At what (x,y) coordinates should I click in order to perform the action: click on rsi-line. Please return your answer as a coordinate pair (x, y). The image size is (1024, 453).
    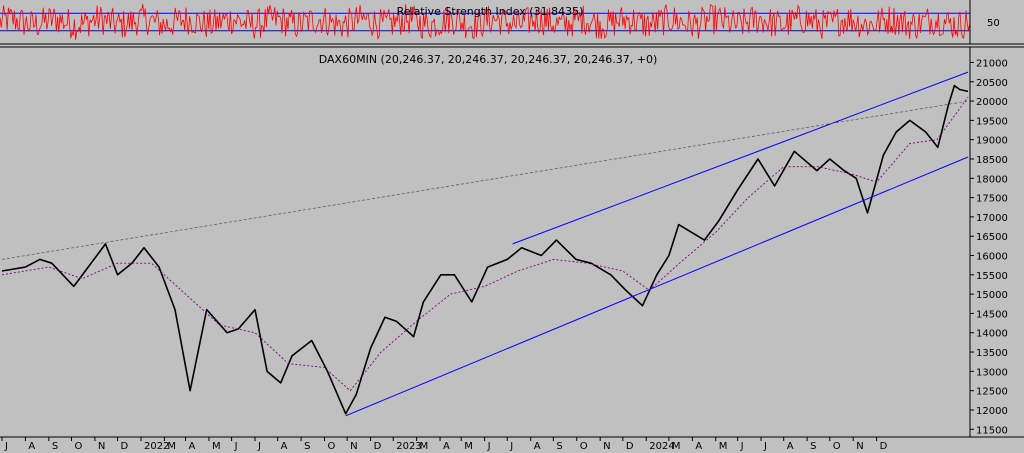
    Looking at the image, I should click on (485, 22).